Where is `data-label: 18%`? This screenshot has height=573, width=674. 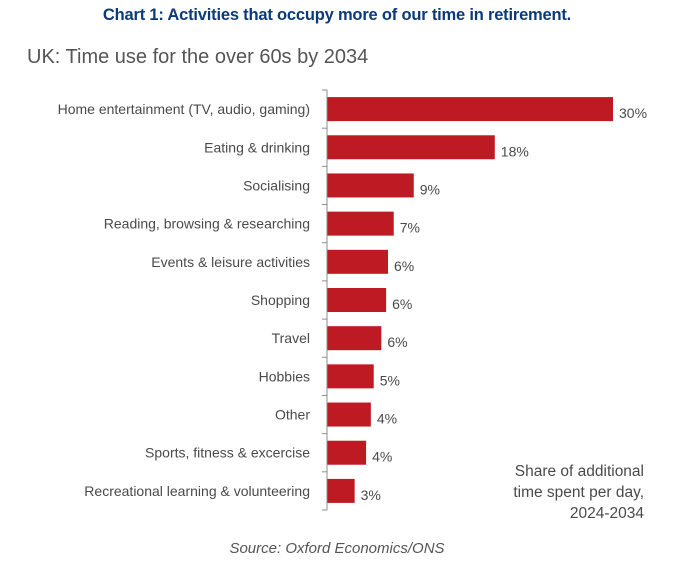
data-label: 18% is located at coordinates (515, 151).